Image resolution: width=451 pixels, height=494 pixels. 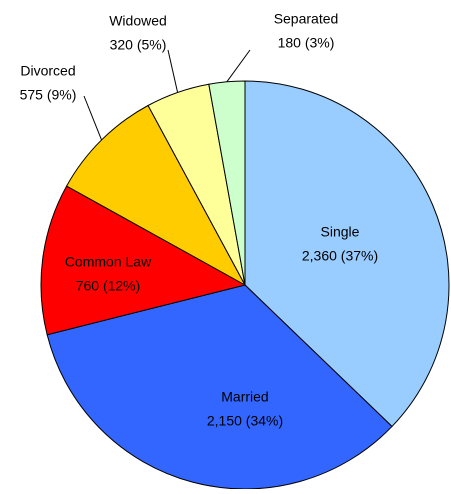 What do you see at coordinates (108, 286) in the screenshot?
I see `slice-value-label: 760 (12%)` at bounding box center [108, 286].